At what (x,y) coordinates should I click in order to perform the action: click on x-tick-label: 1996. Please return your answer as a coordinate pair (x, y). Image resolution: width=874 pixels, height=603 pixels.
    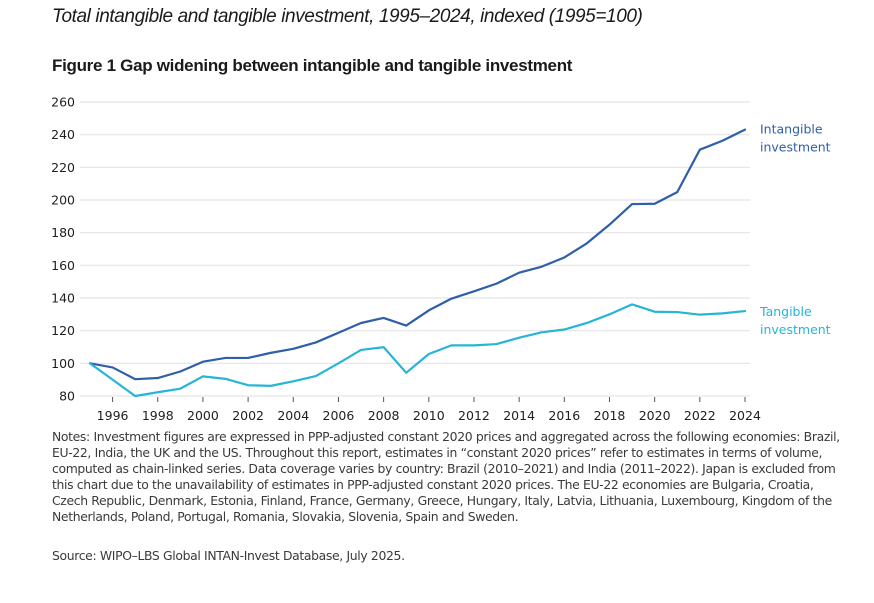
    Looking at the image, I should click on (113, 415).